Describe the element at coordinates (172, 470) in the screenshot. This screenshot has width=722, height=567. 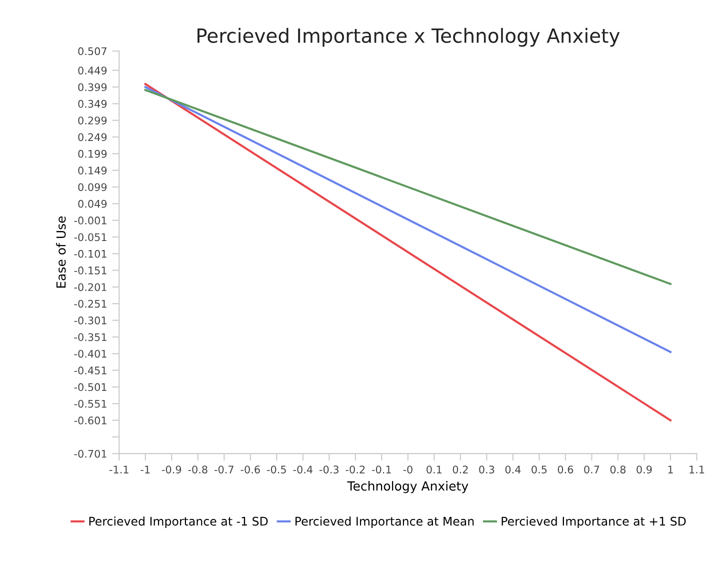
I see `x-tick-label: -0.9` at that location.